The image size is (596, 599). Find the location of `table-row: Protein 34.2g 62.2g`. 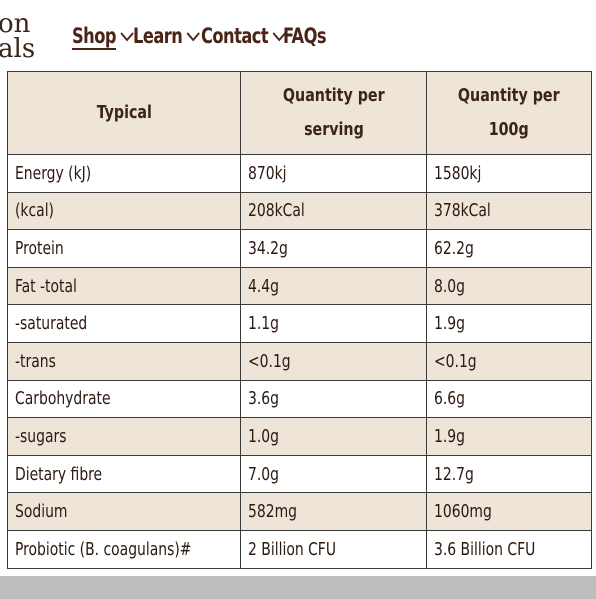

table-row: Protein 34.2g 62.2g is located at coordinates (299, 248).